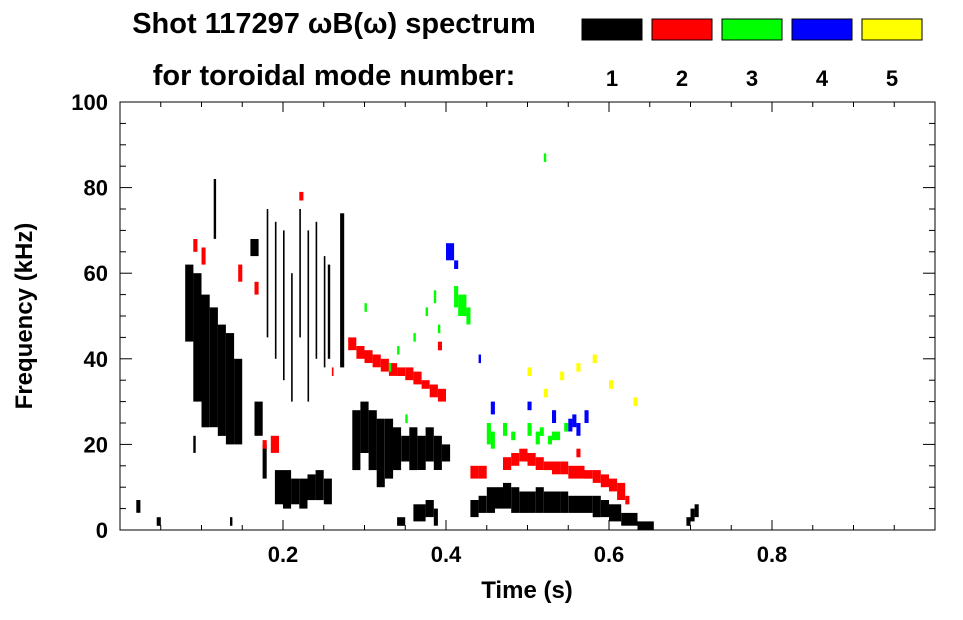 This screenshot has height=620, width=963. I want to click on y-tick-label: 100, so click(89, 102).